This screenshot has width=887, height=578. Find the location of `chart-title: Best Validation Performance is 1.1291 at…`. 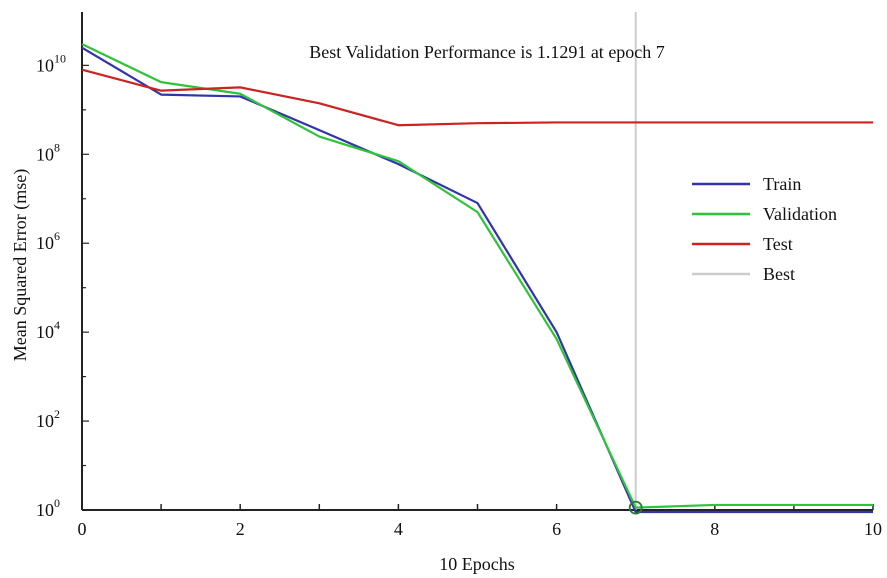

chart-title: Best Validation Performance is 1.1291 at… is located at coordinates (487, 52).